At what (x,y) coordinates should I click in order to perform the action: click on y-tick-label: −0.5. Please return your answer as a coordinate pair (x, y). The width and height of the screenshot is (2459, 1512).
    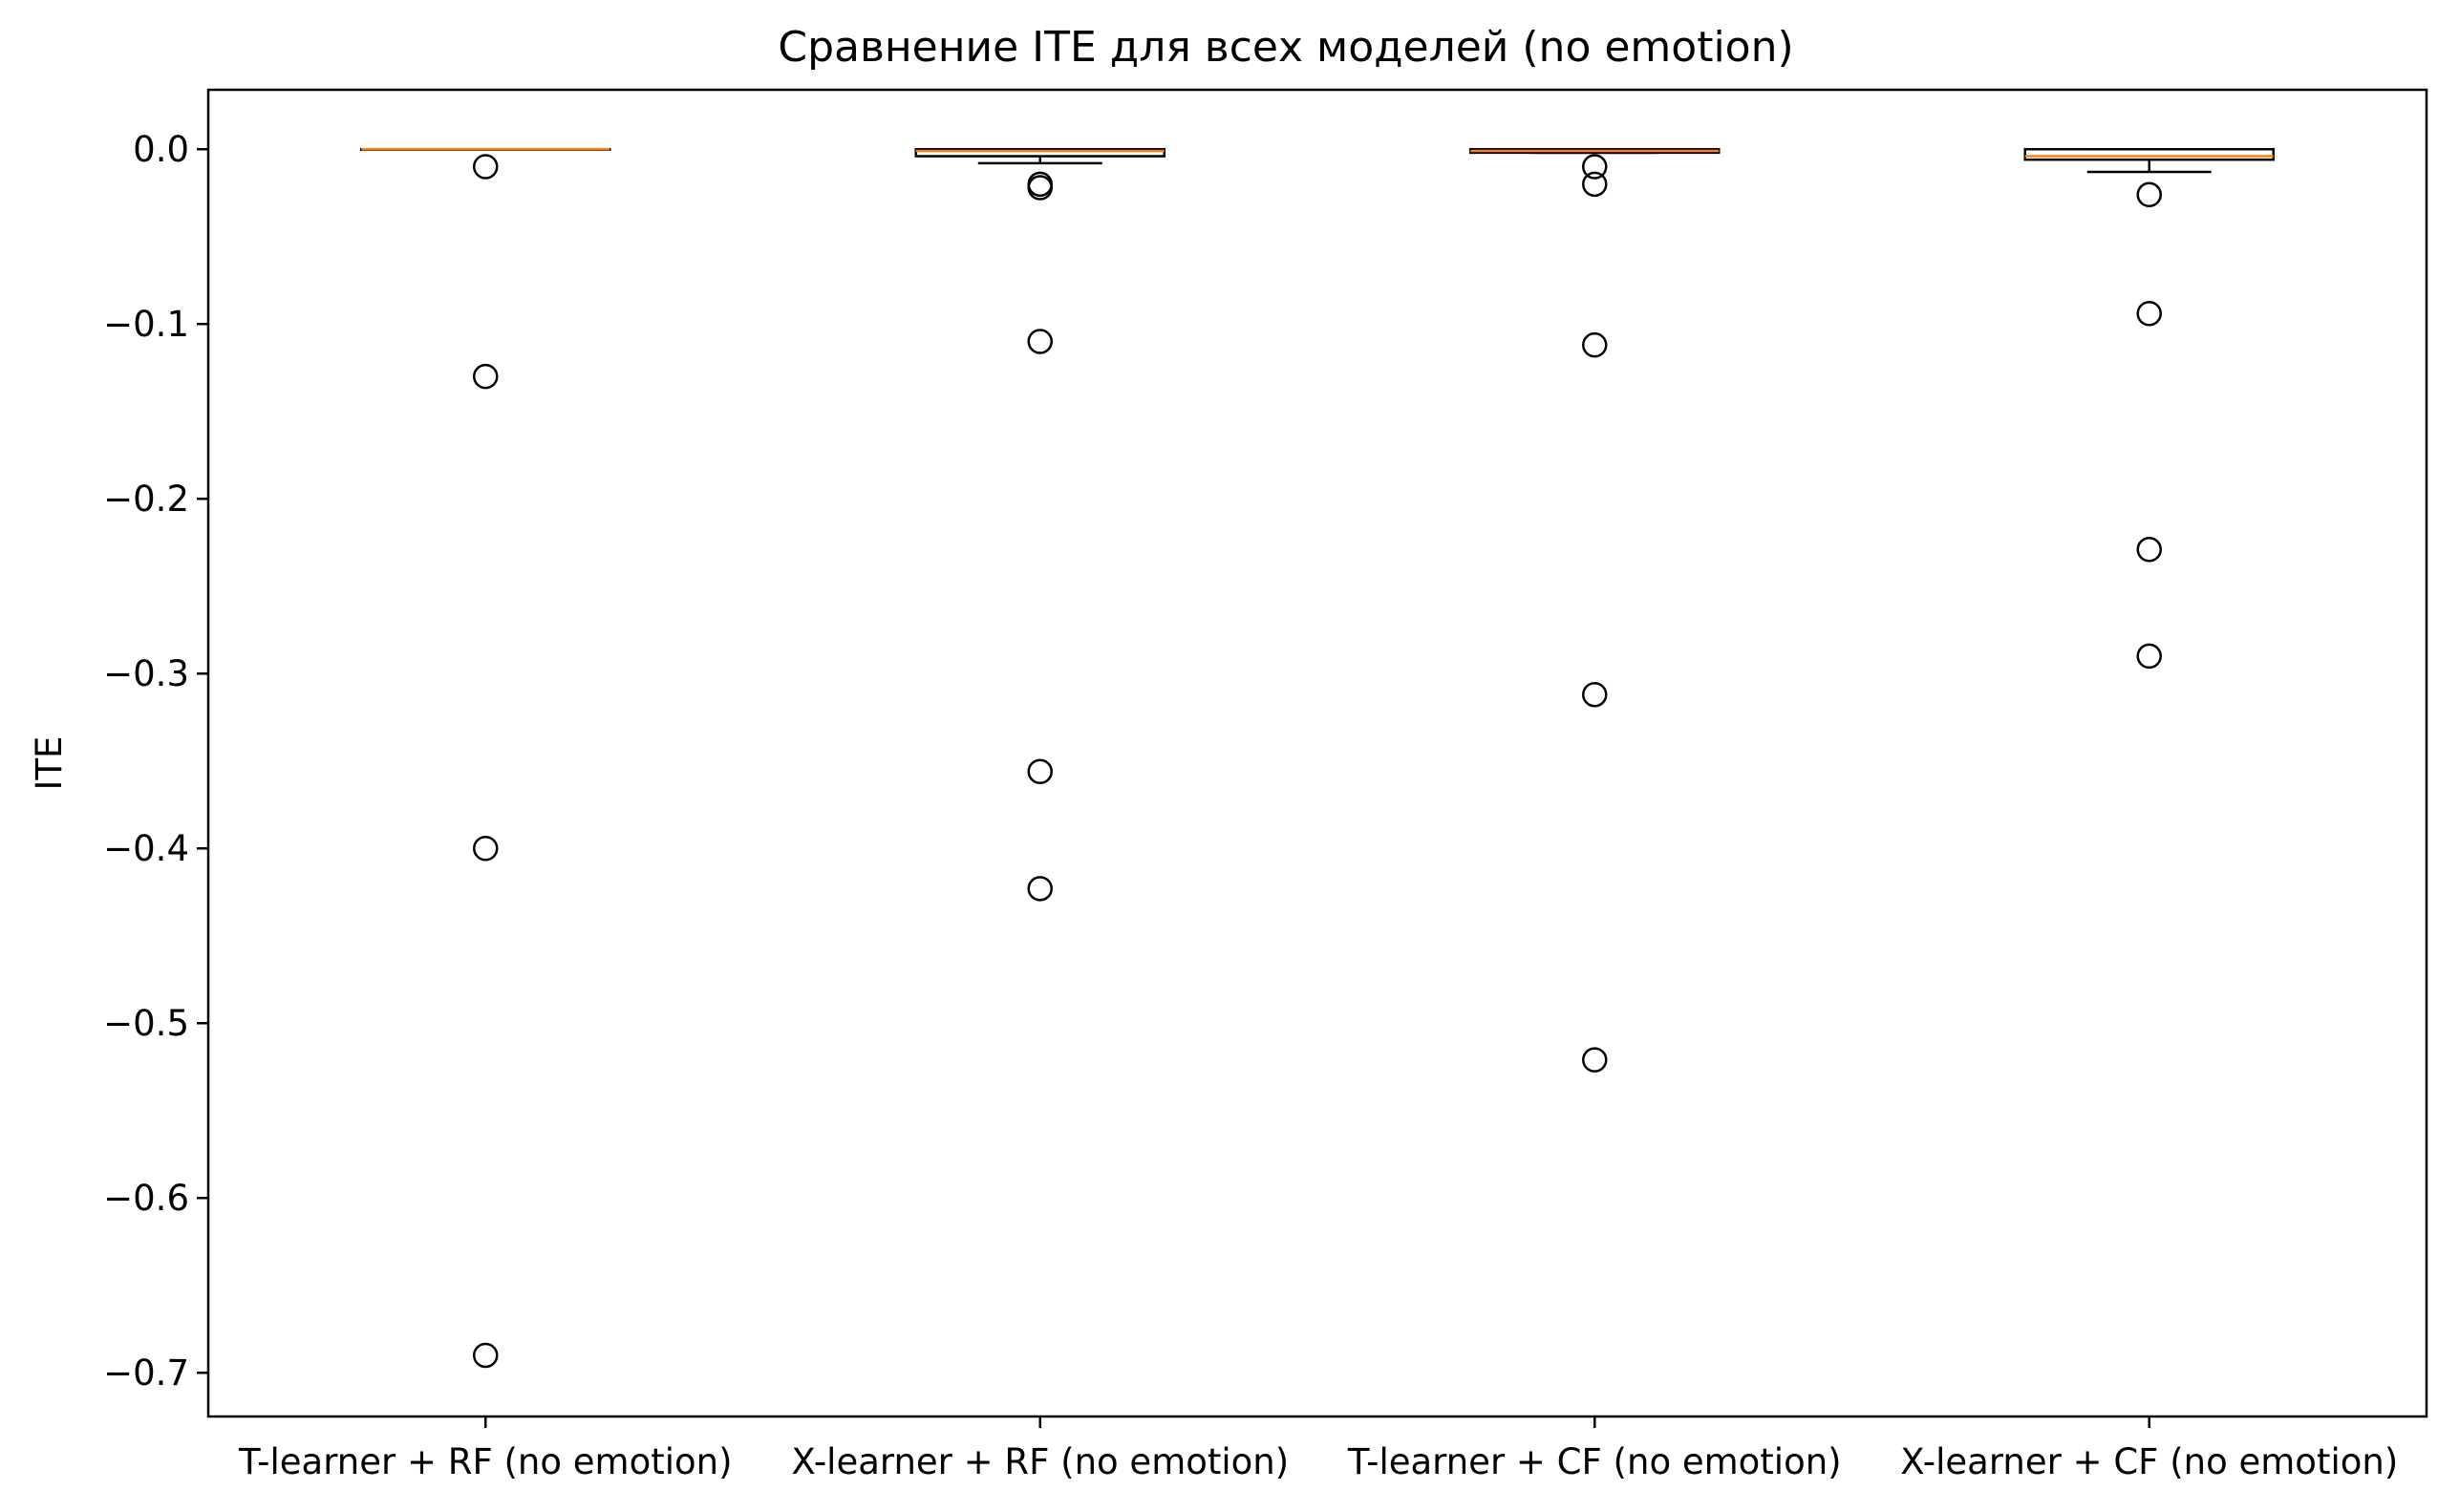
    Looking at the image, I should click on (146, 1023).